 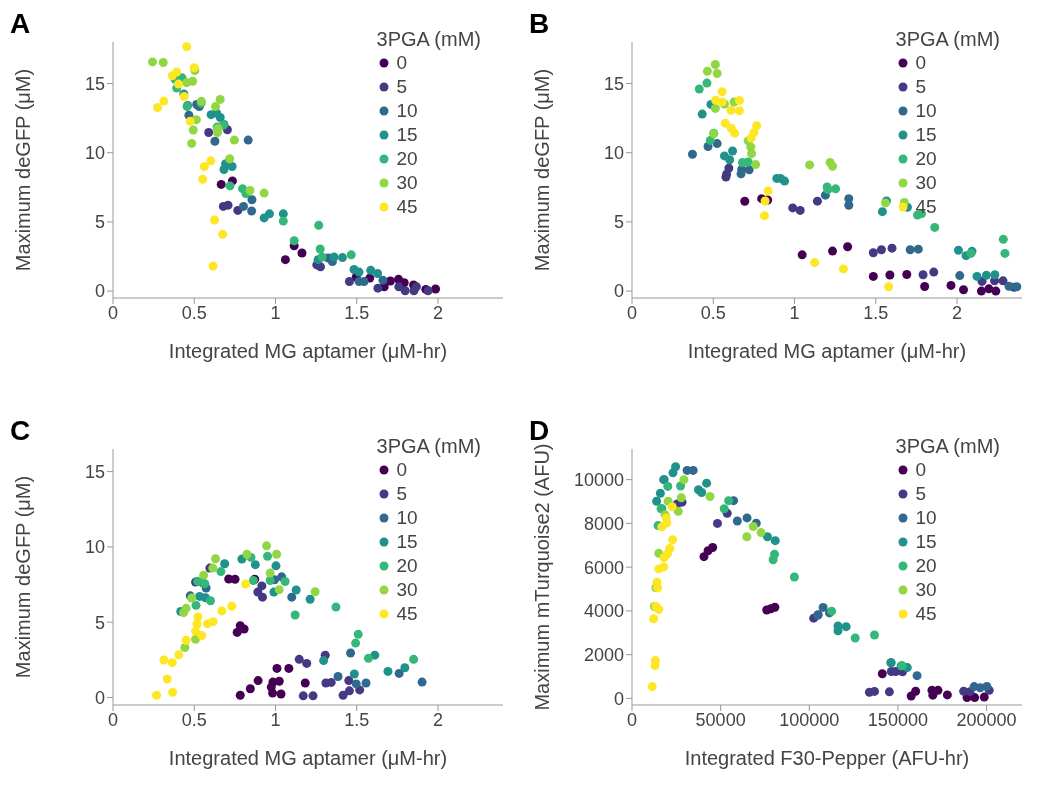 What do you see at coordinates (603, 611) in the screenshot?
I see `y-tick-label: 4000` at bounding box center [603, 611].